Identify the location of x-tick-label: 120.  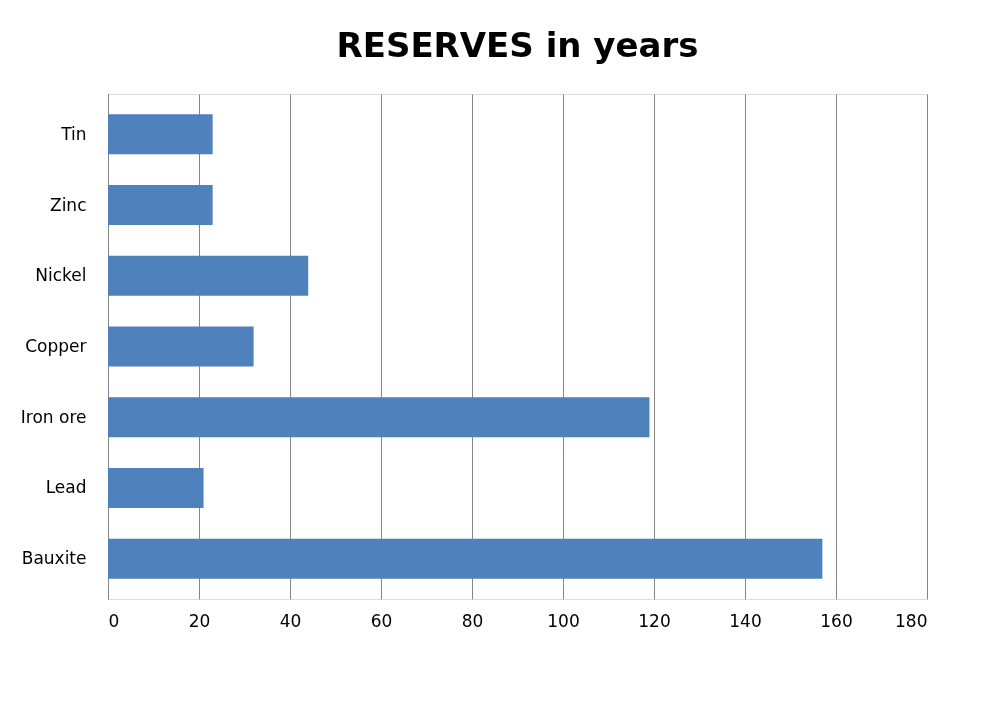
(654, 620).